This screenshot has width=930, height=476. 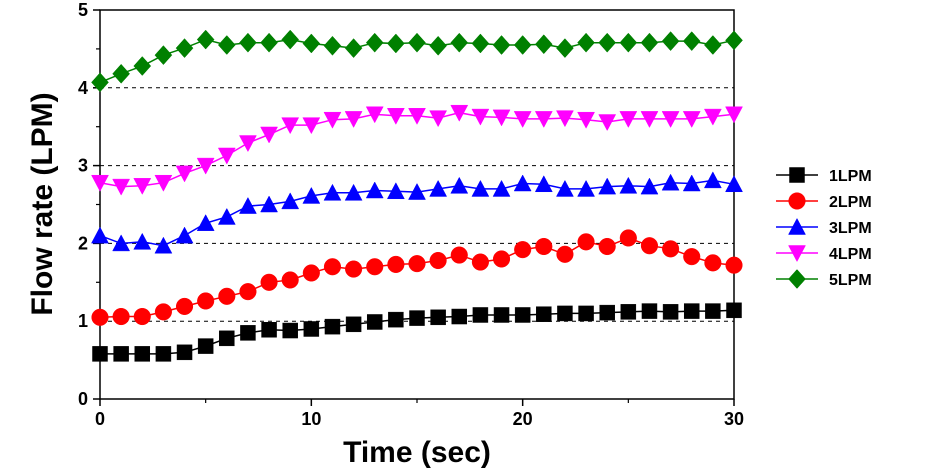 I want to click on legend-item: 3LPM, so click(x=824, y=227).